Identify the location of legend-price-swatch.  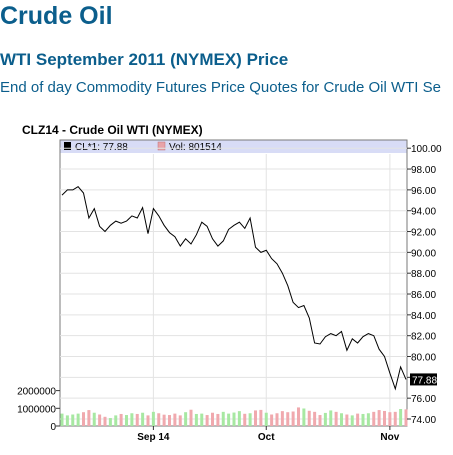
(67, 146).